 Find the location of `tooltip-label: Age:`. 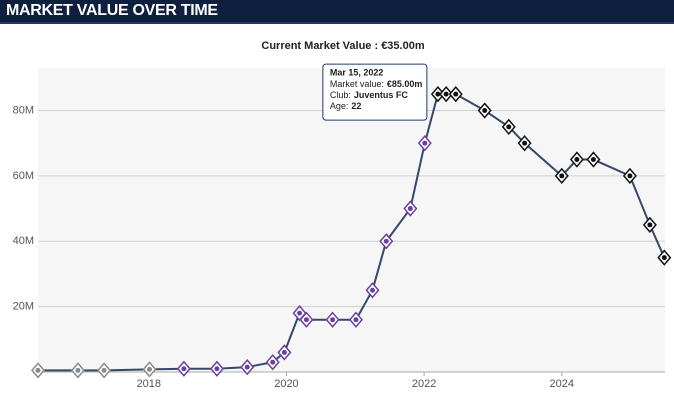

tooltip-label: Age: is located at coordinates (339, 107).